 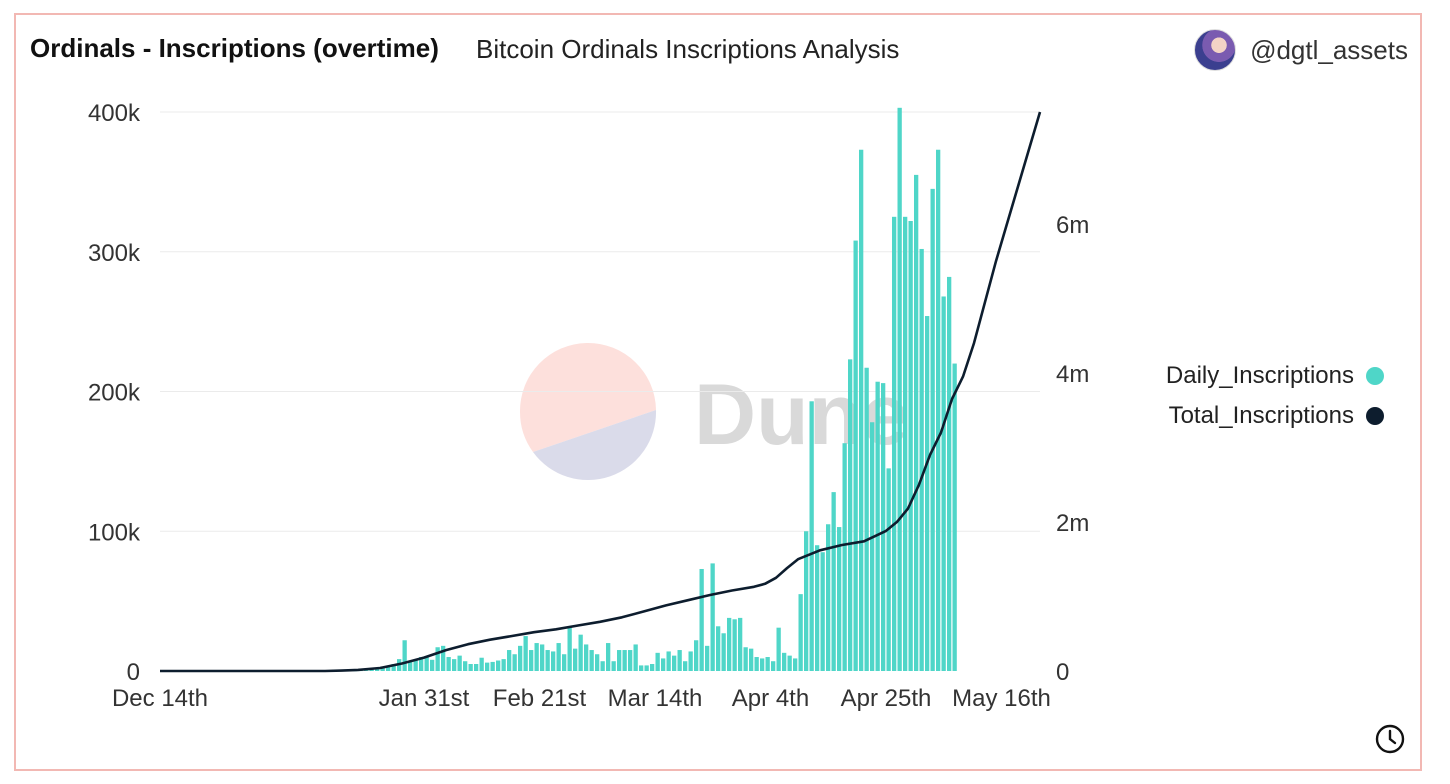 What do you see at coordinates (1215, 50) in the screenshot?
I see `avatar-icon` at bounding box center [1215, 50].